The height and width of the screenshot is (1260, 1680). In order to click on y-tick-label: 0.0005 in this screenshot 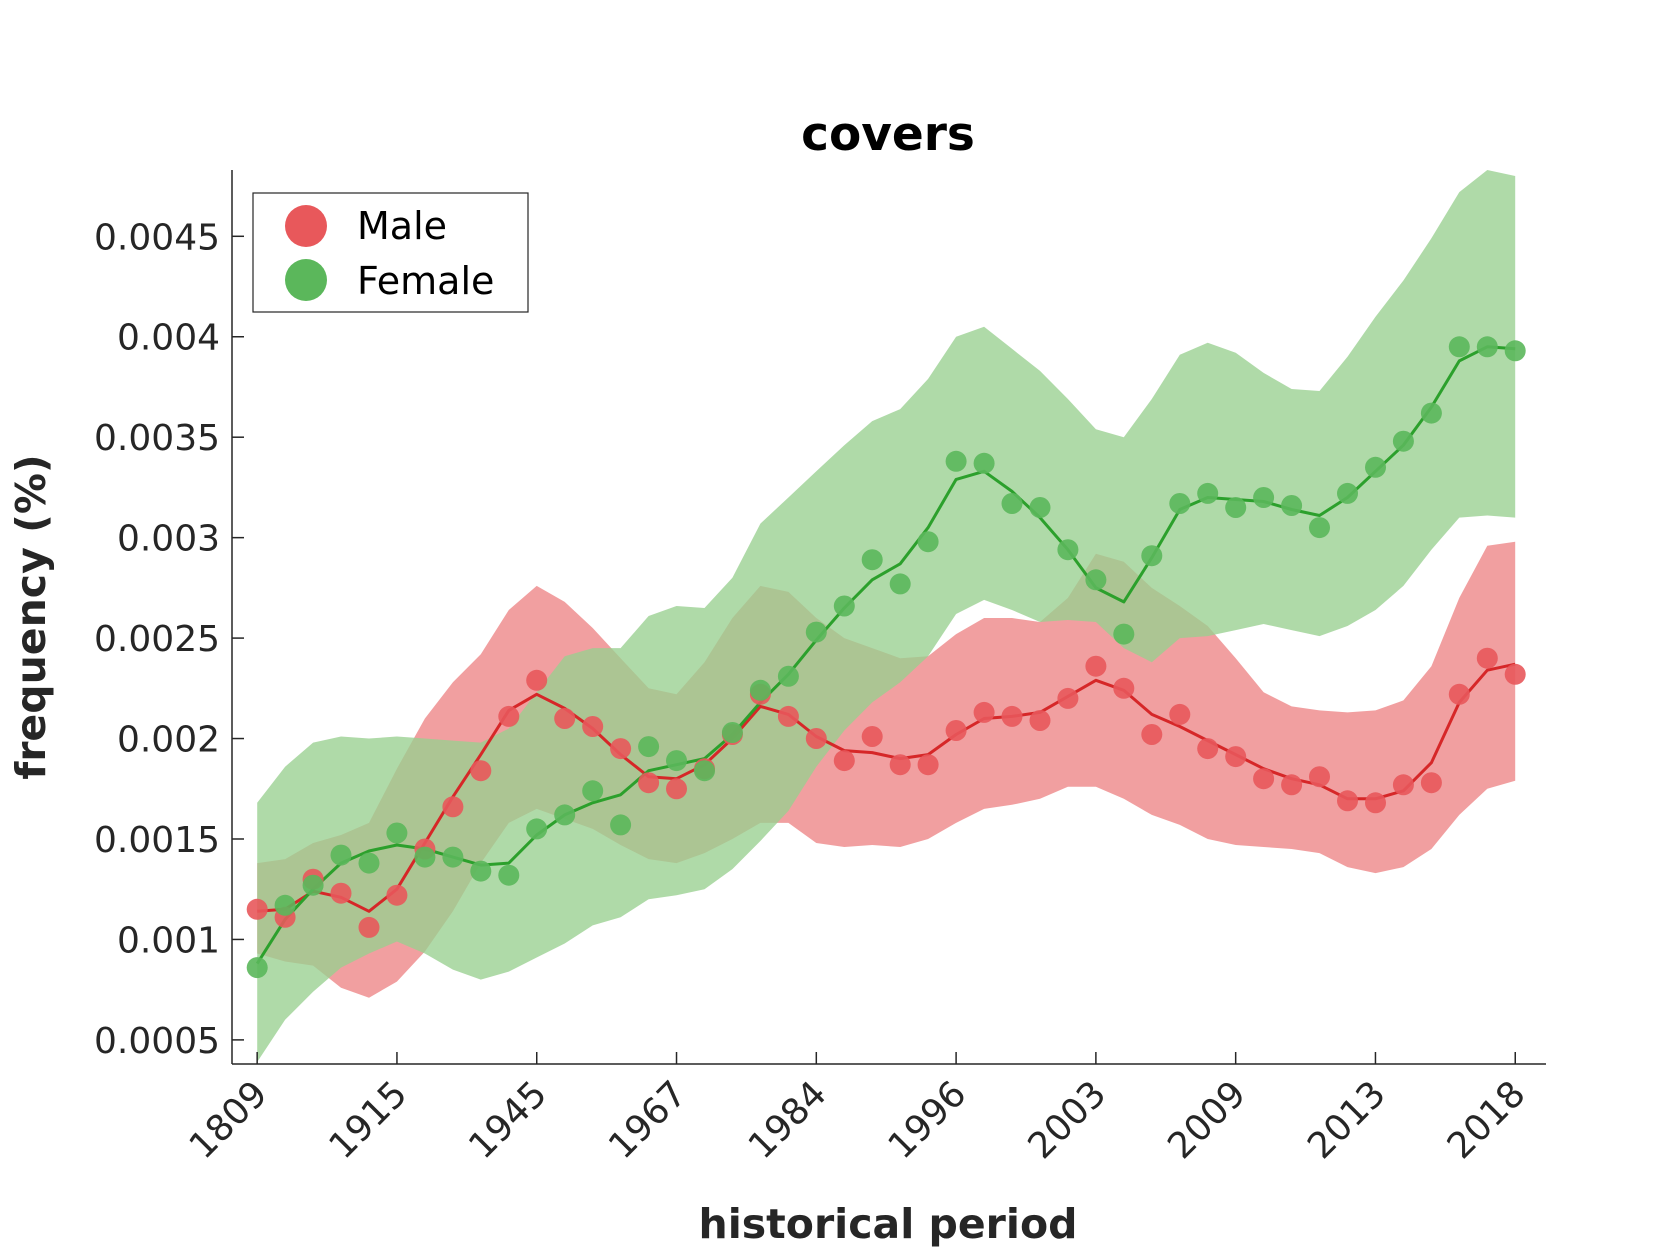, I will do `click(157, 1041)`.